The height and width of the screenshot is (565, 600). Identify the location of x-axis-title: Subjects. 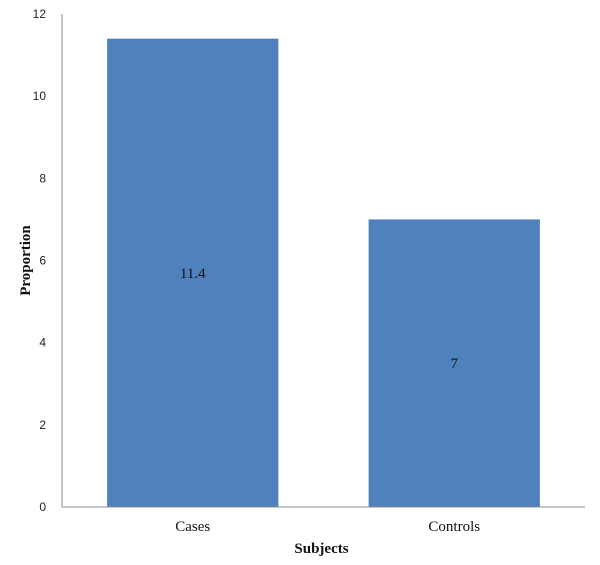
(321, 549).